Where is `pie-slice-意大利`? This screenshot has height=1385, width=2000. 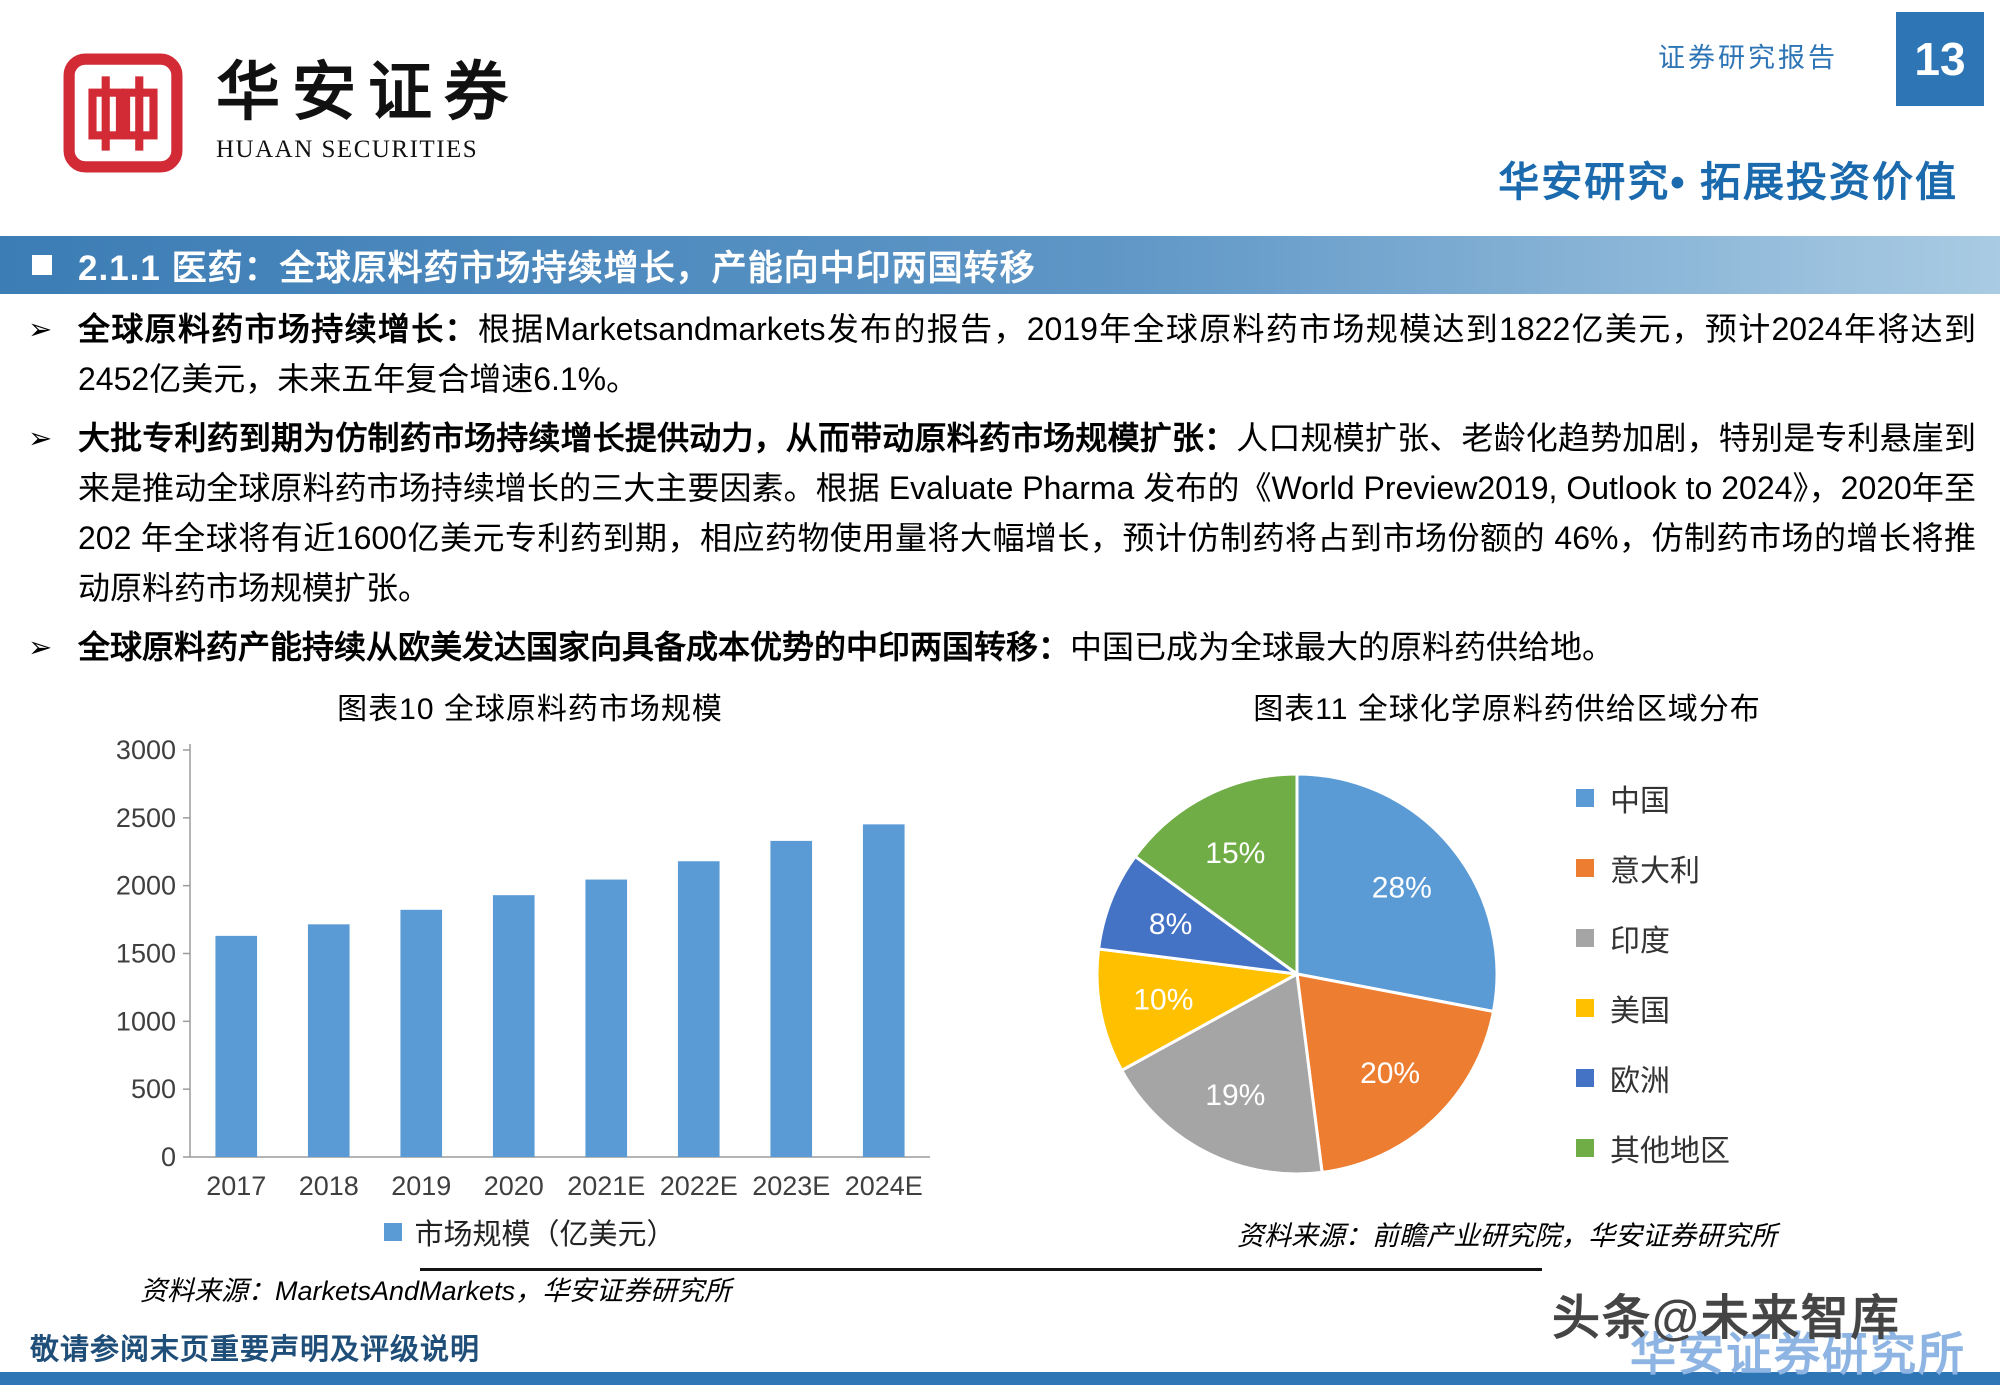 pie-slice-意大利 is located at coordinates (1395, 1073).